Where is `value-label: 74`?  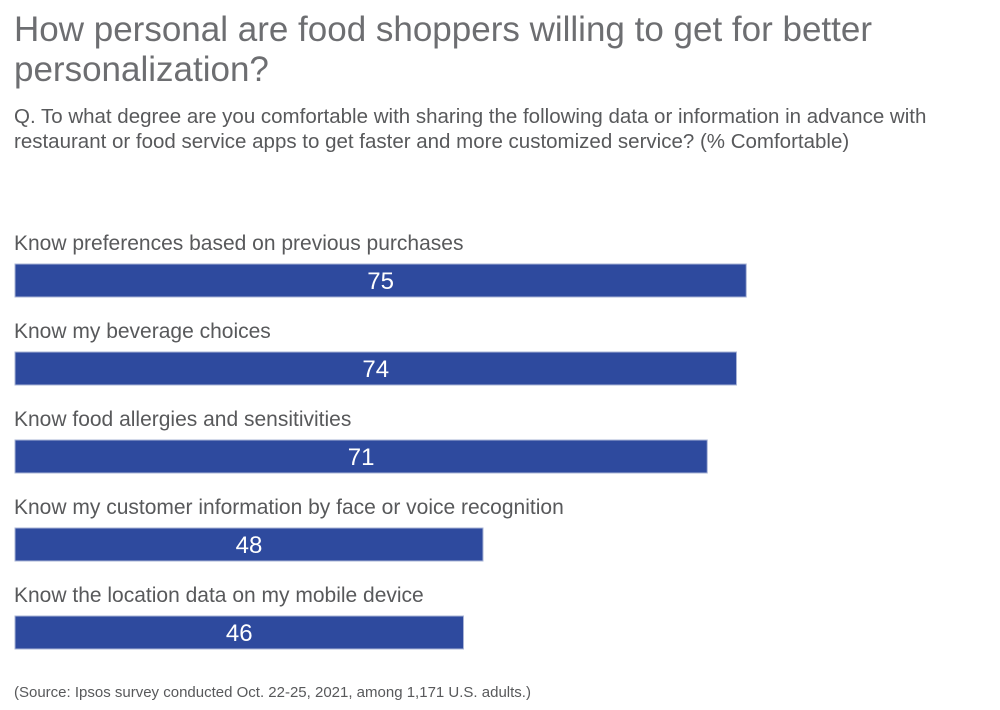
value-label: 74 is located at coordinates (375, 369).